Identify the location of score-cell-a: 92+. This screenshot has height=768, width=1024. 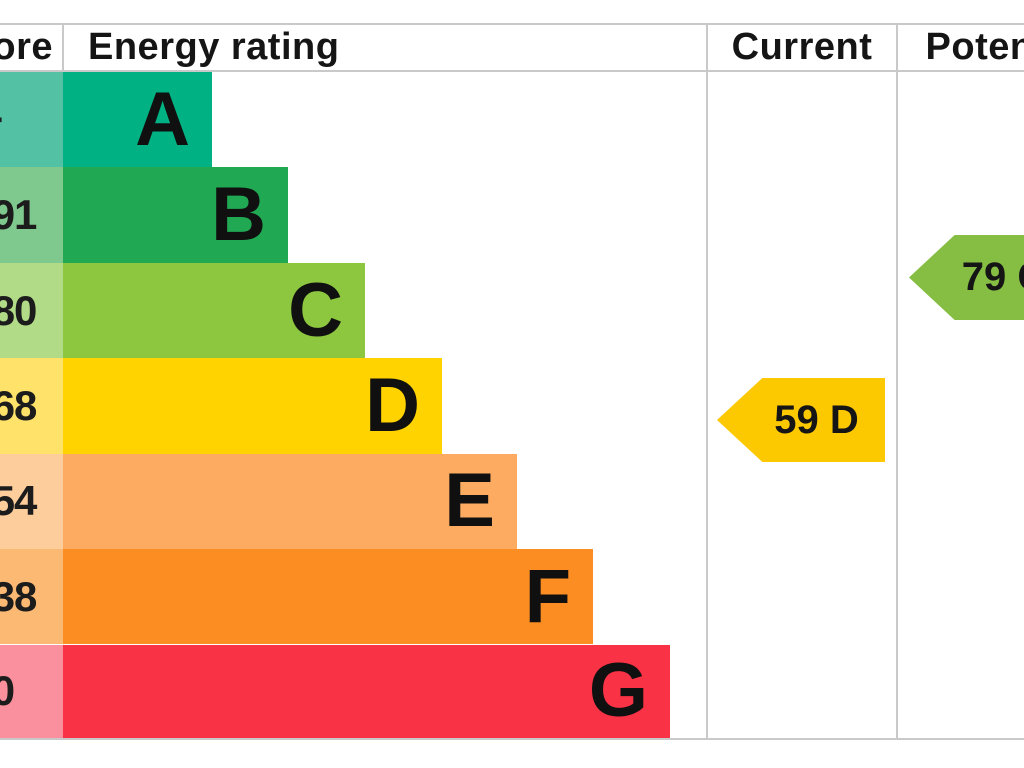
(31, 120).